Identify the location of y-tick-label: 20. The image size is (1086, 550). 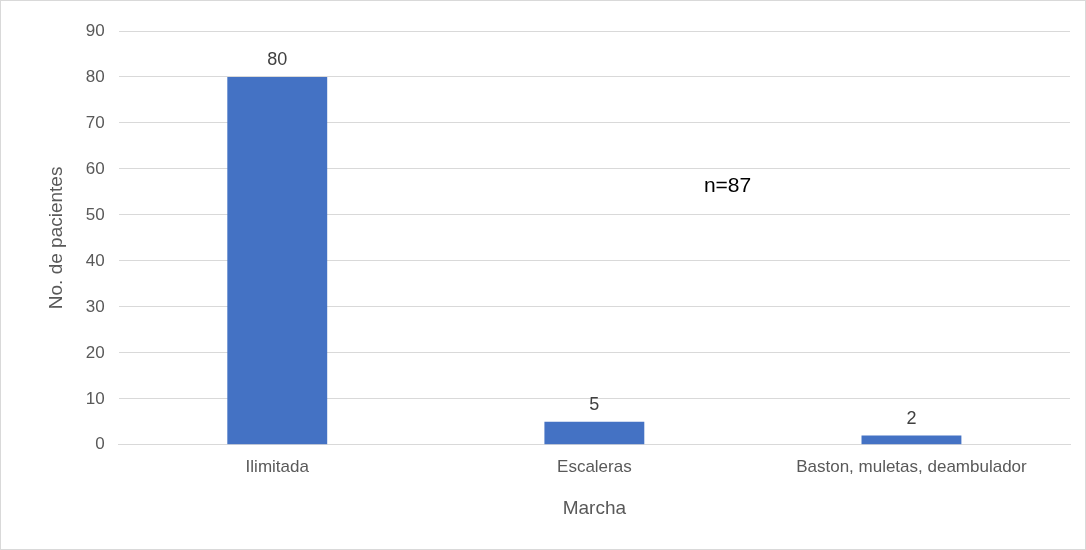
(95, 352).